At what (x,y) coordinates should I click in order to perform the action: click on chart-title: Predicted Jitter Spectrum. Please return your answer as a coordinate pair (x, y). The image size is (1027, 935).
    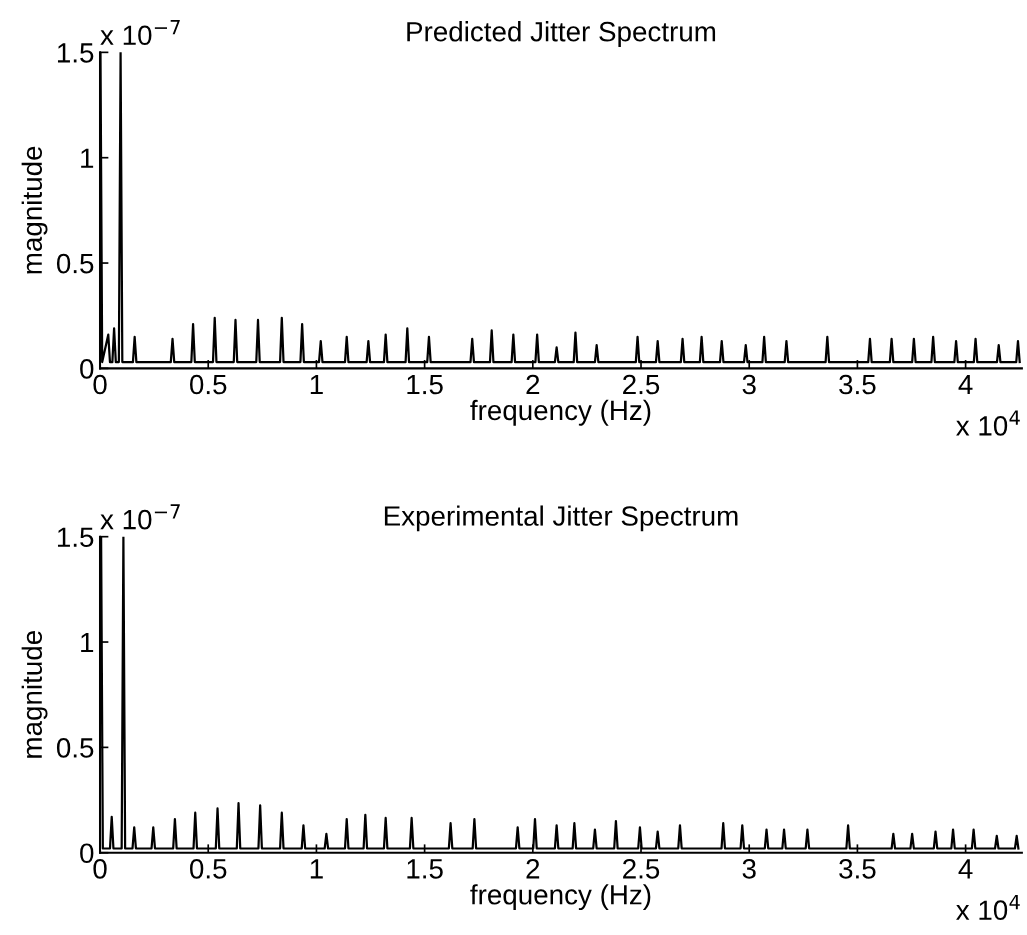
    Looking at the image, I should click on (561, 34).